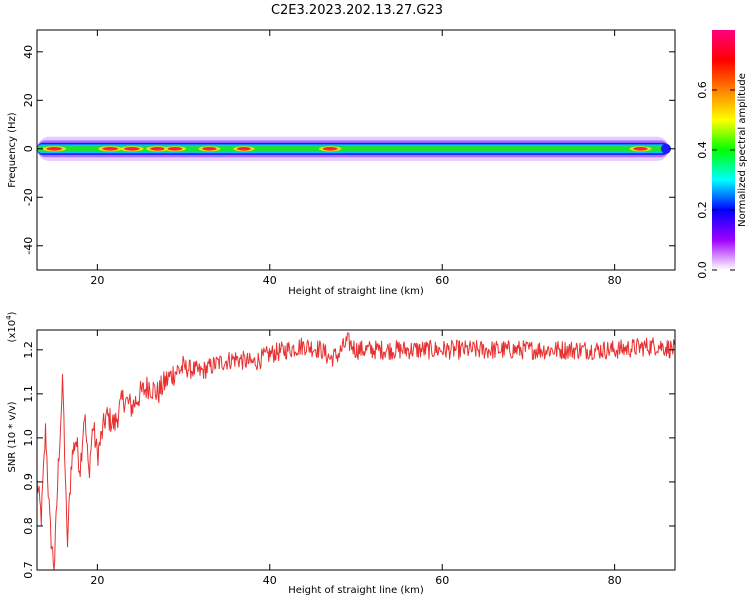 This screenshot has width=750, height=600. What do you see at coordinates (356, 590) in the screenshot?
I see `snr-x-axis-label: Height of straight line (km)` at bounding box center [356, 590].